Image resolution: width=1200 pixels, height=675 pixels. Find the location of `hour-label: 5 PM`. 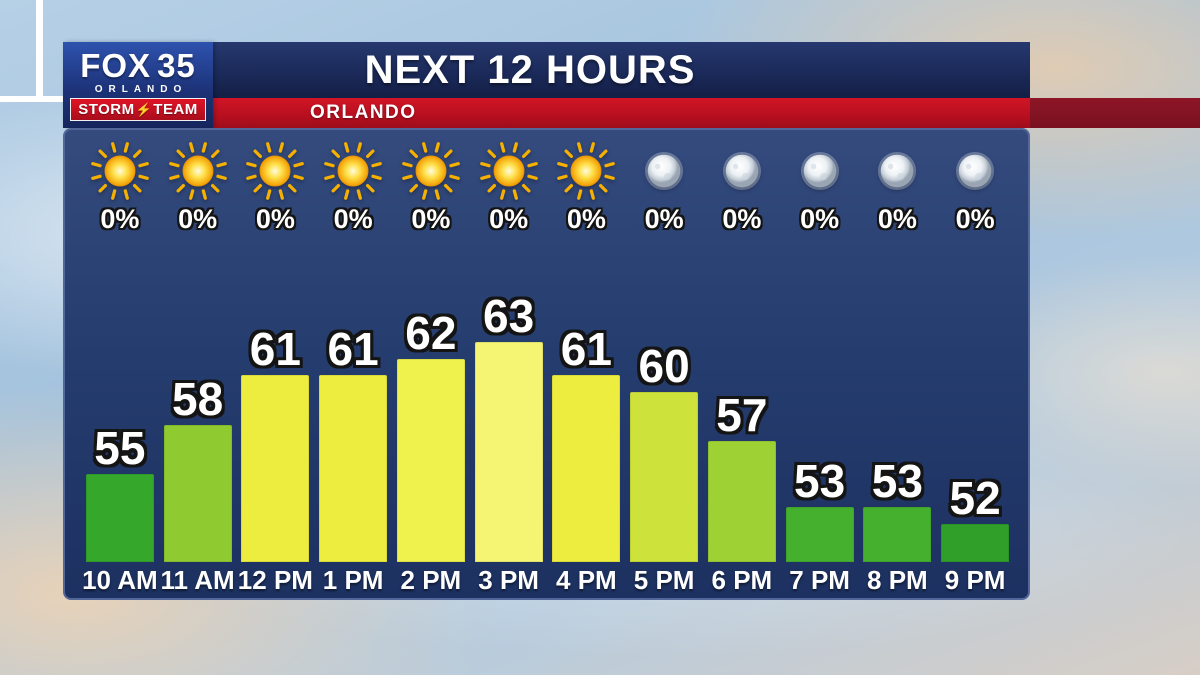

hour-label: 5 PM is located at coordinates (664, 579).